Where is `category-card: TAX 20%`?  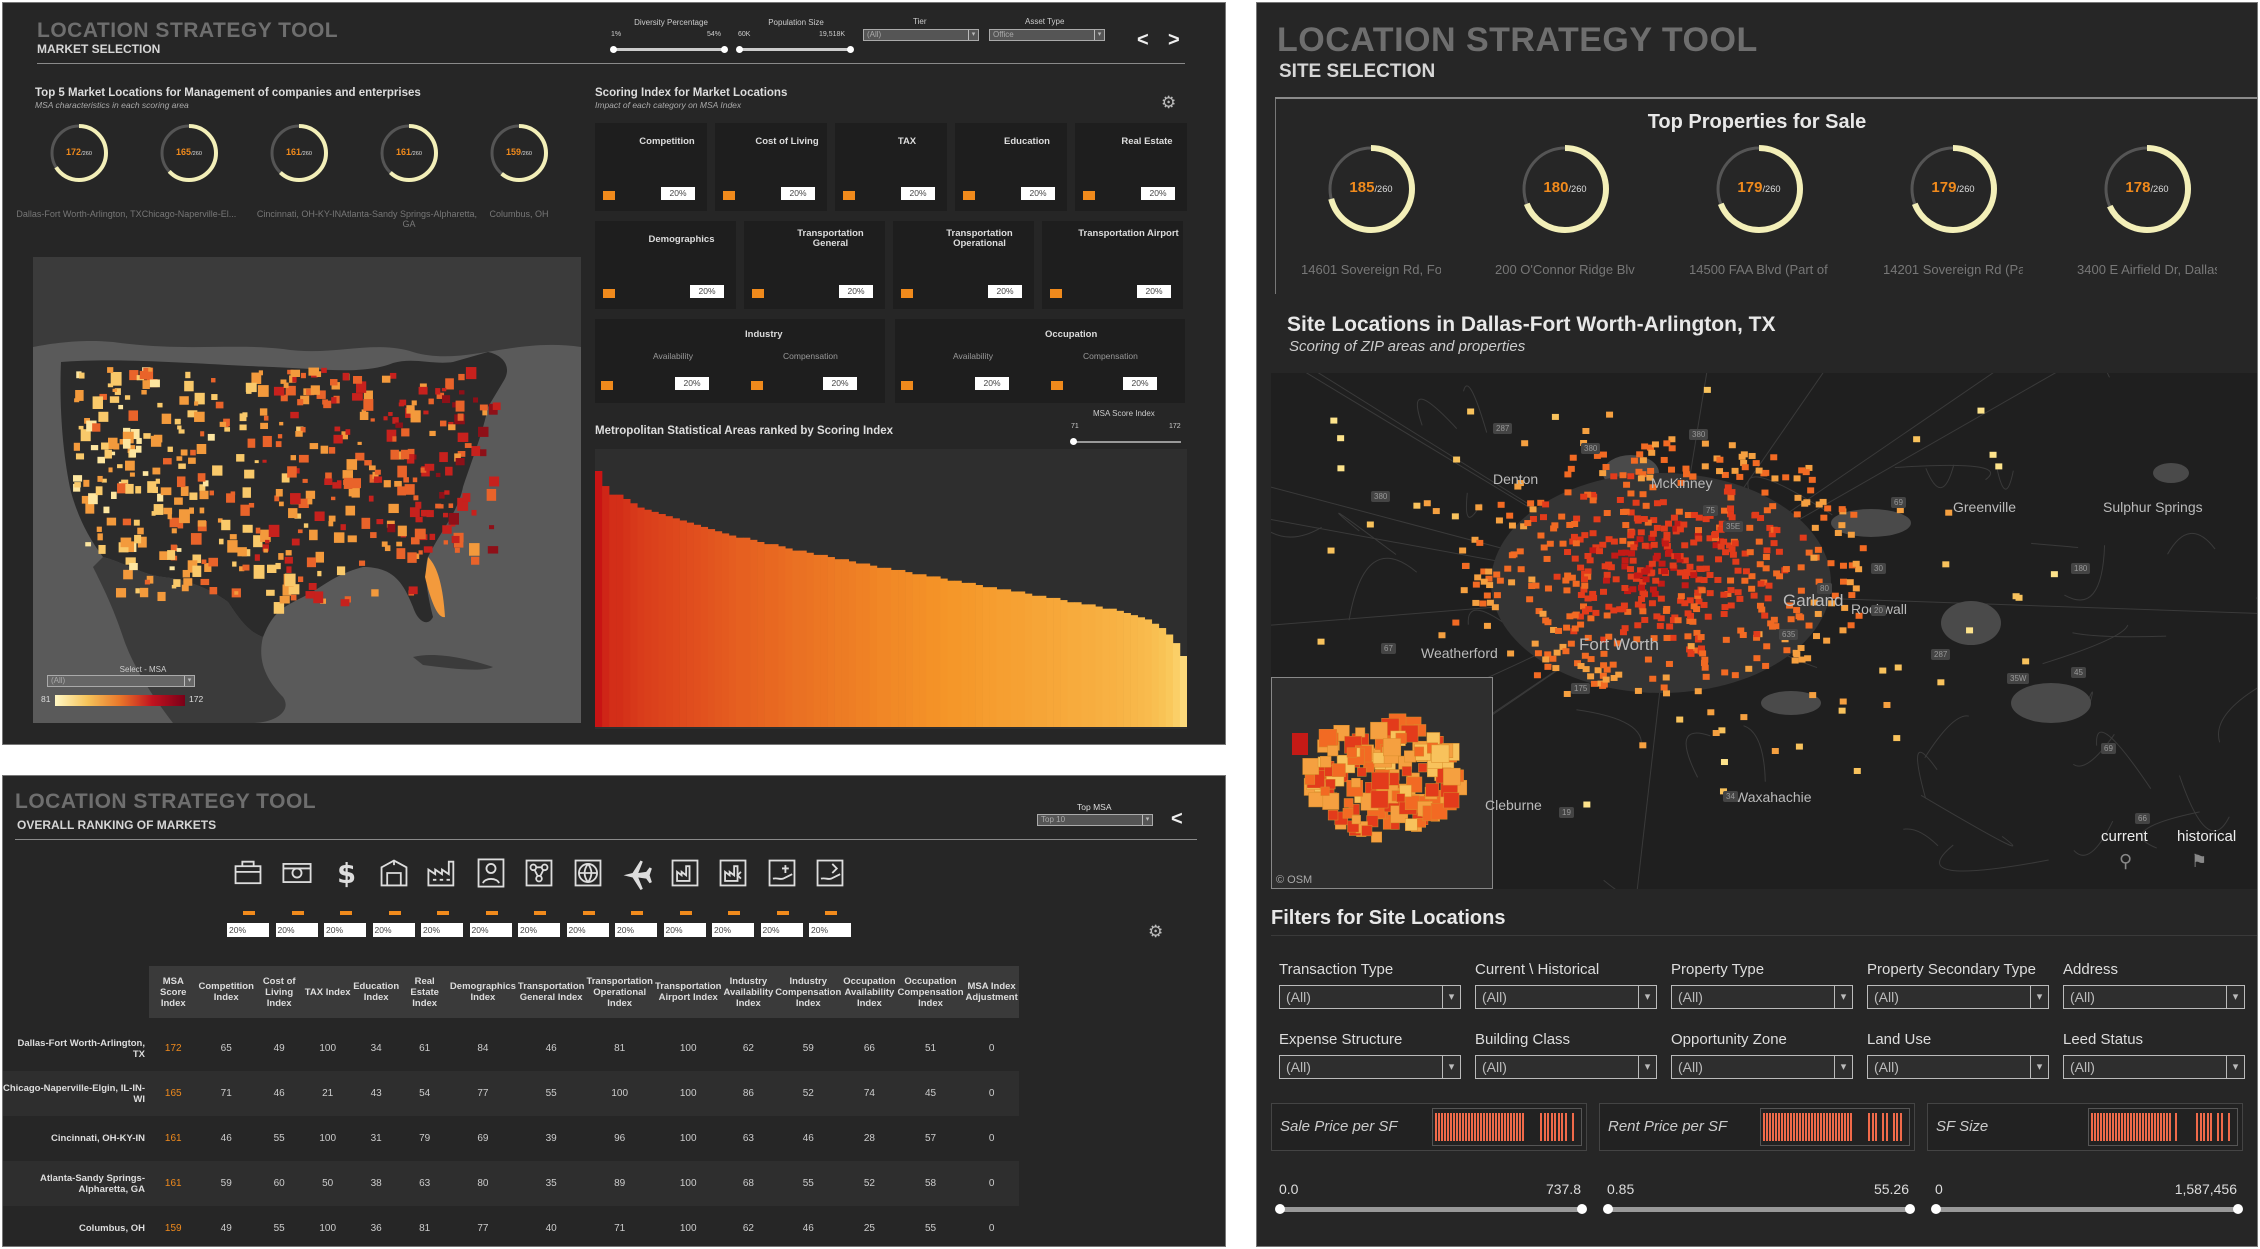
category-card: TAX 20% is located at coordinates (891, 167).